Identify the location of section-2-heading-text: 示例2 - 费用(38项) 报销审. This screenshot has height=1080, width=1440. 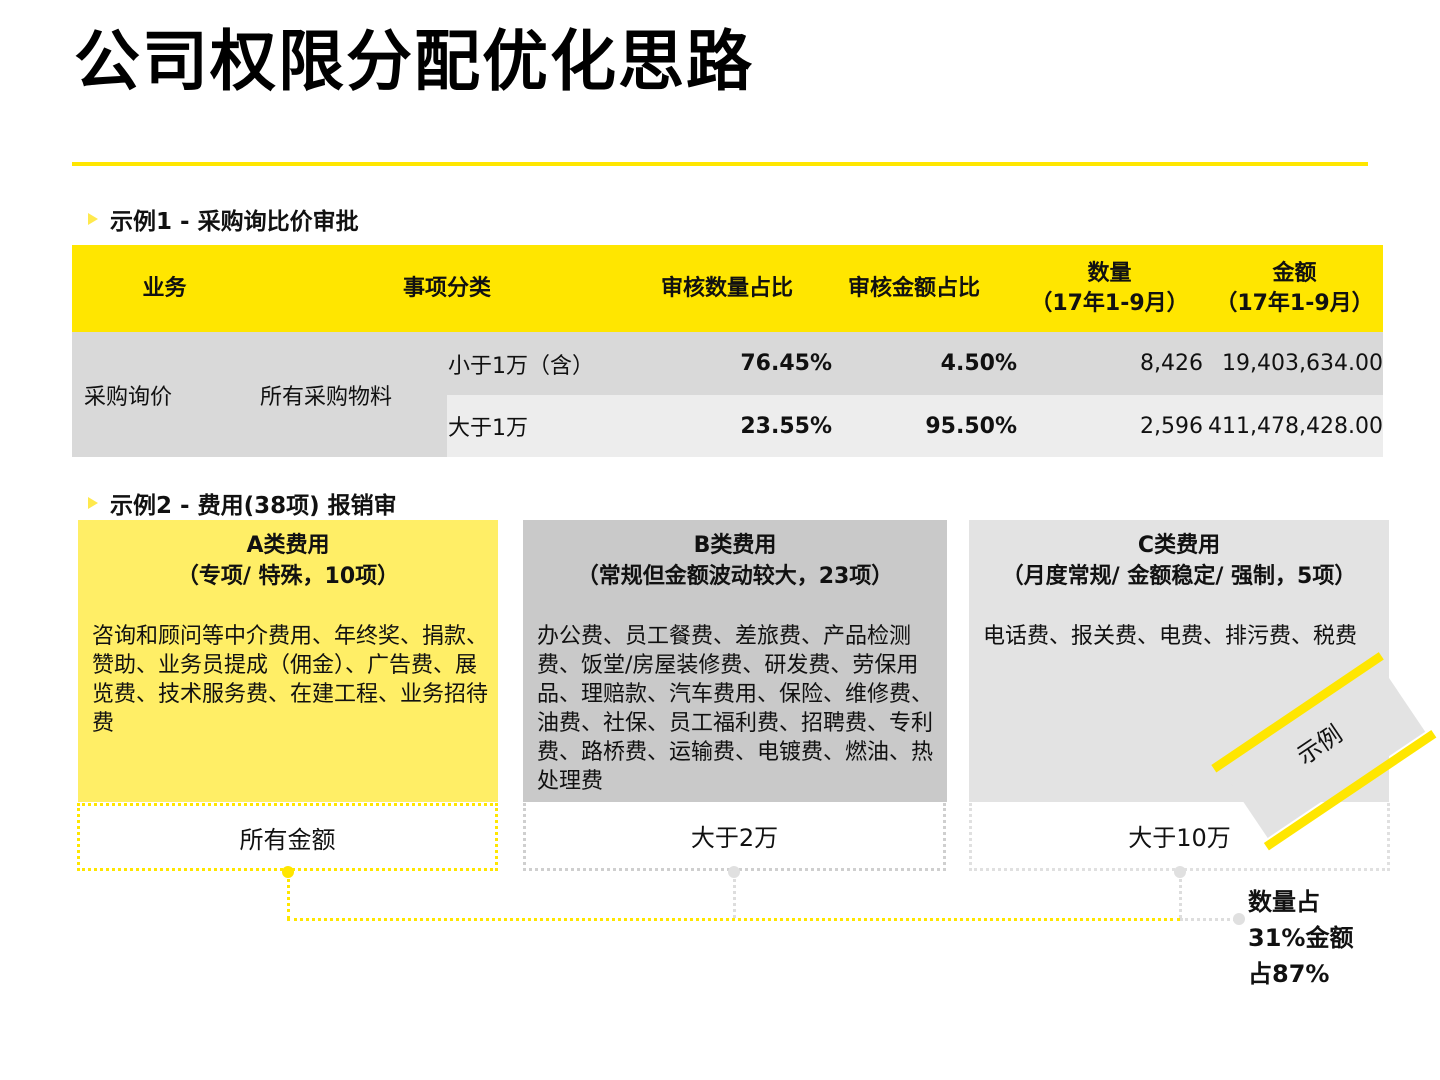
(253, 506).